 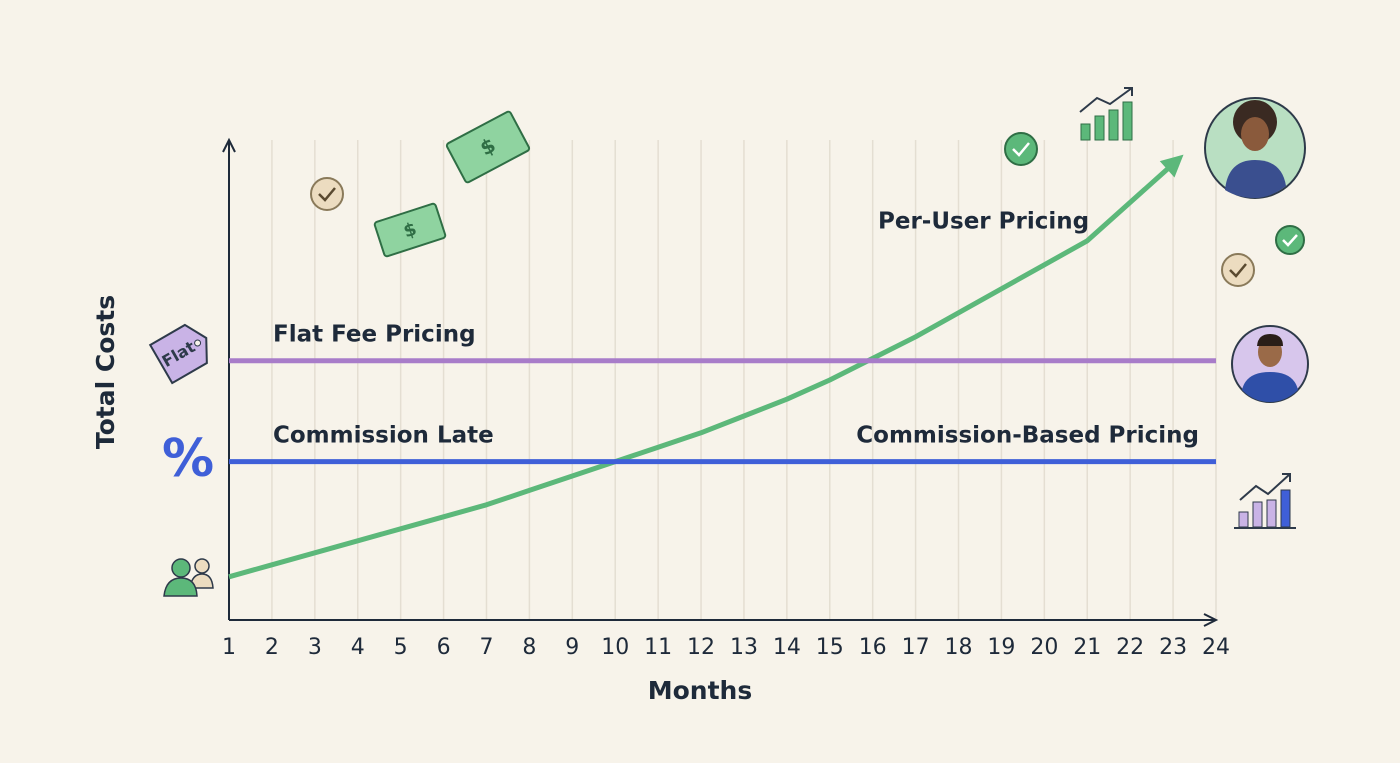 What do you see at coordinates (744, 647) in the screenshot?
I see `x-tick-label: 13` at bounding box center [744, 647].